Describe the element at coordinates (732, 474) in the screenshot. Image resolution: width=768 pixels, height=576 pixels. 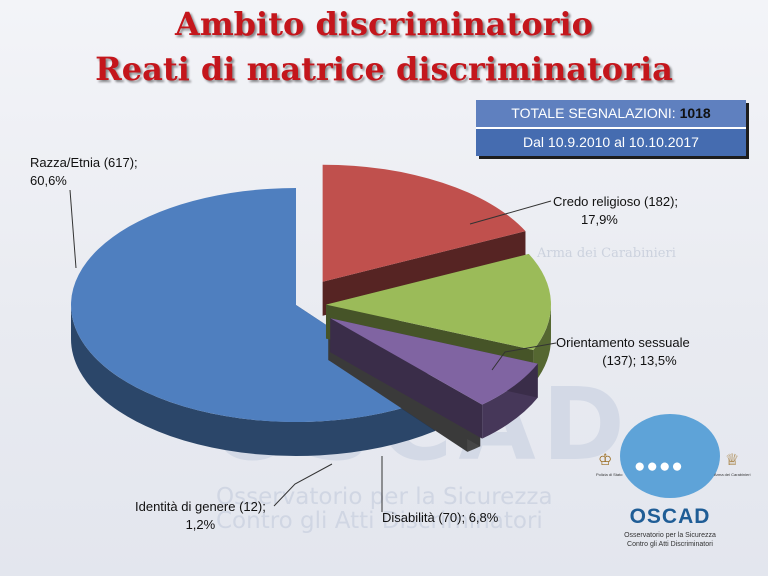
I see `carabinieri-caption: Arma dei Carabinieri` at that location.